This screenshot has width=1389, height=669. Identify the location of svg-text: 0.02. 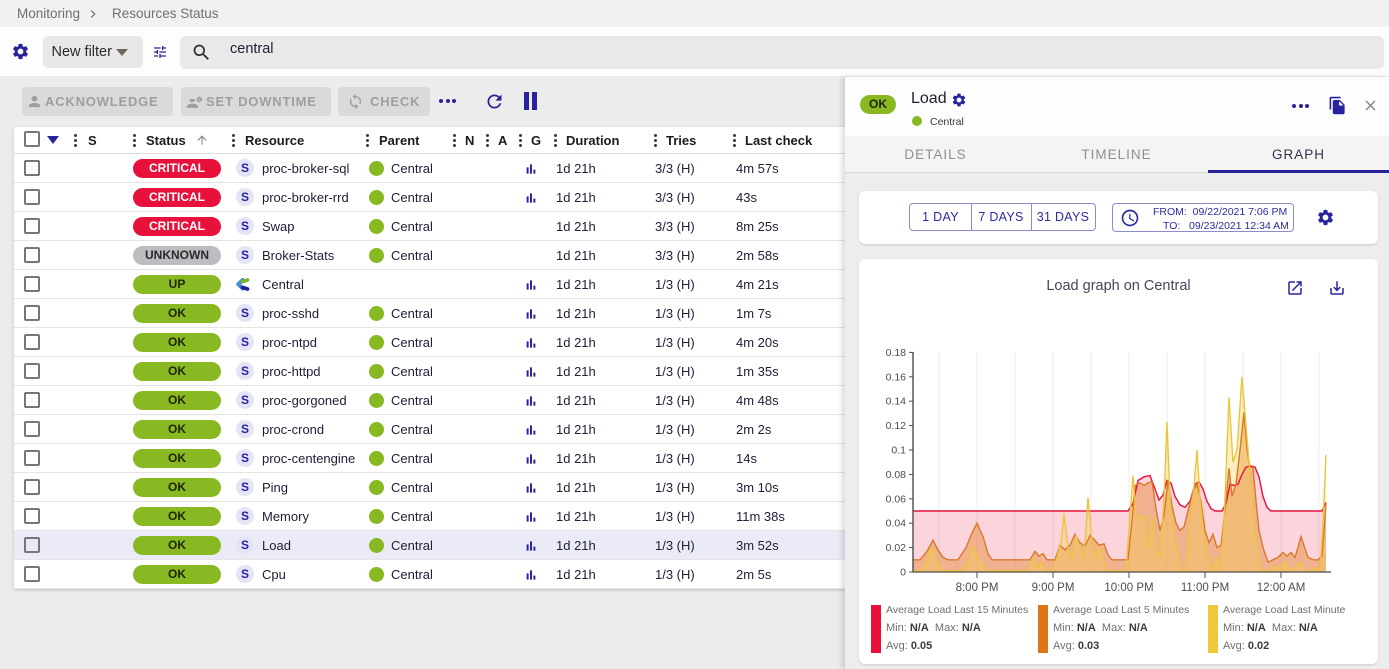
(896, 548).